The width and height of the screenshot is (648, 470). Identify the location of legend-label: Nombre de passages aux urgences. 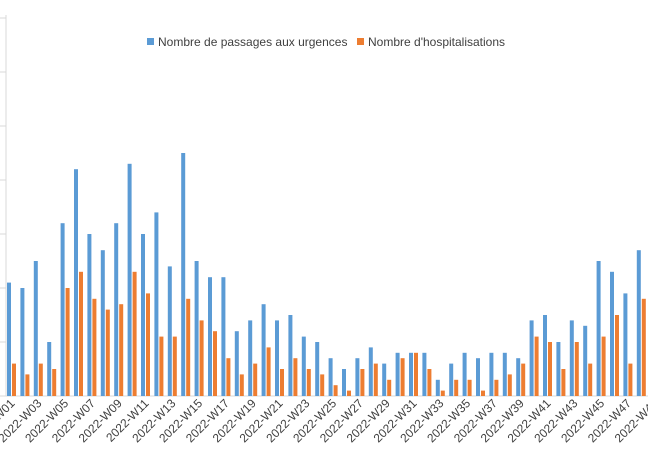
(252, 42).